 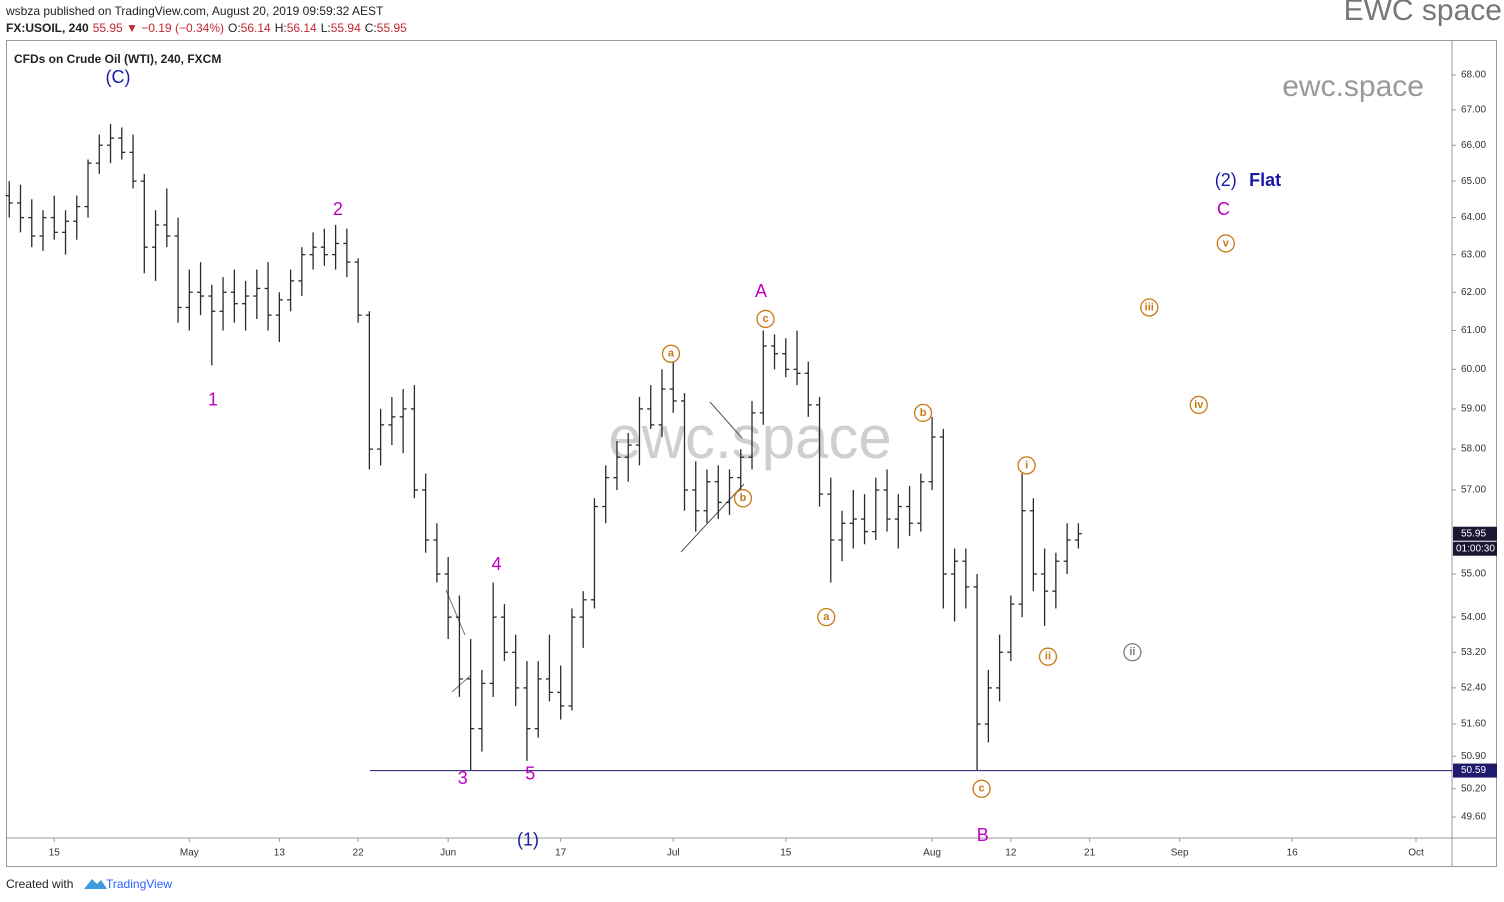 I want to click on y-tick-label: 61.00, so click(x=1473, y=330).